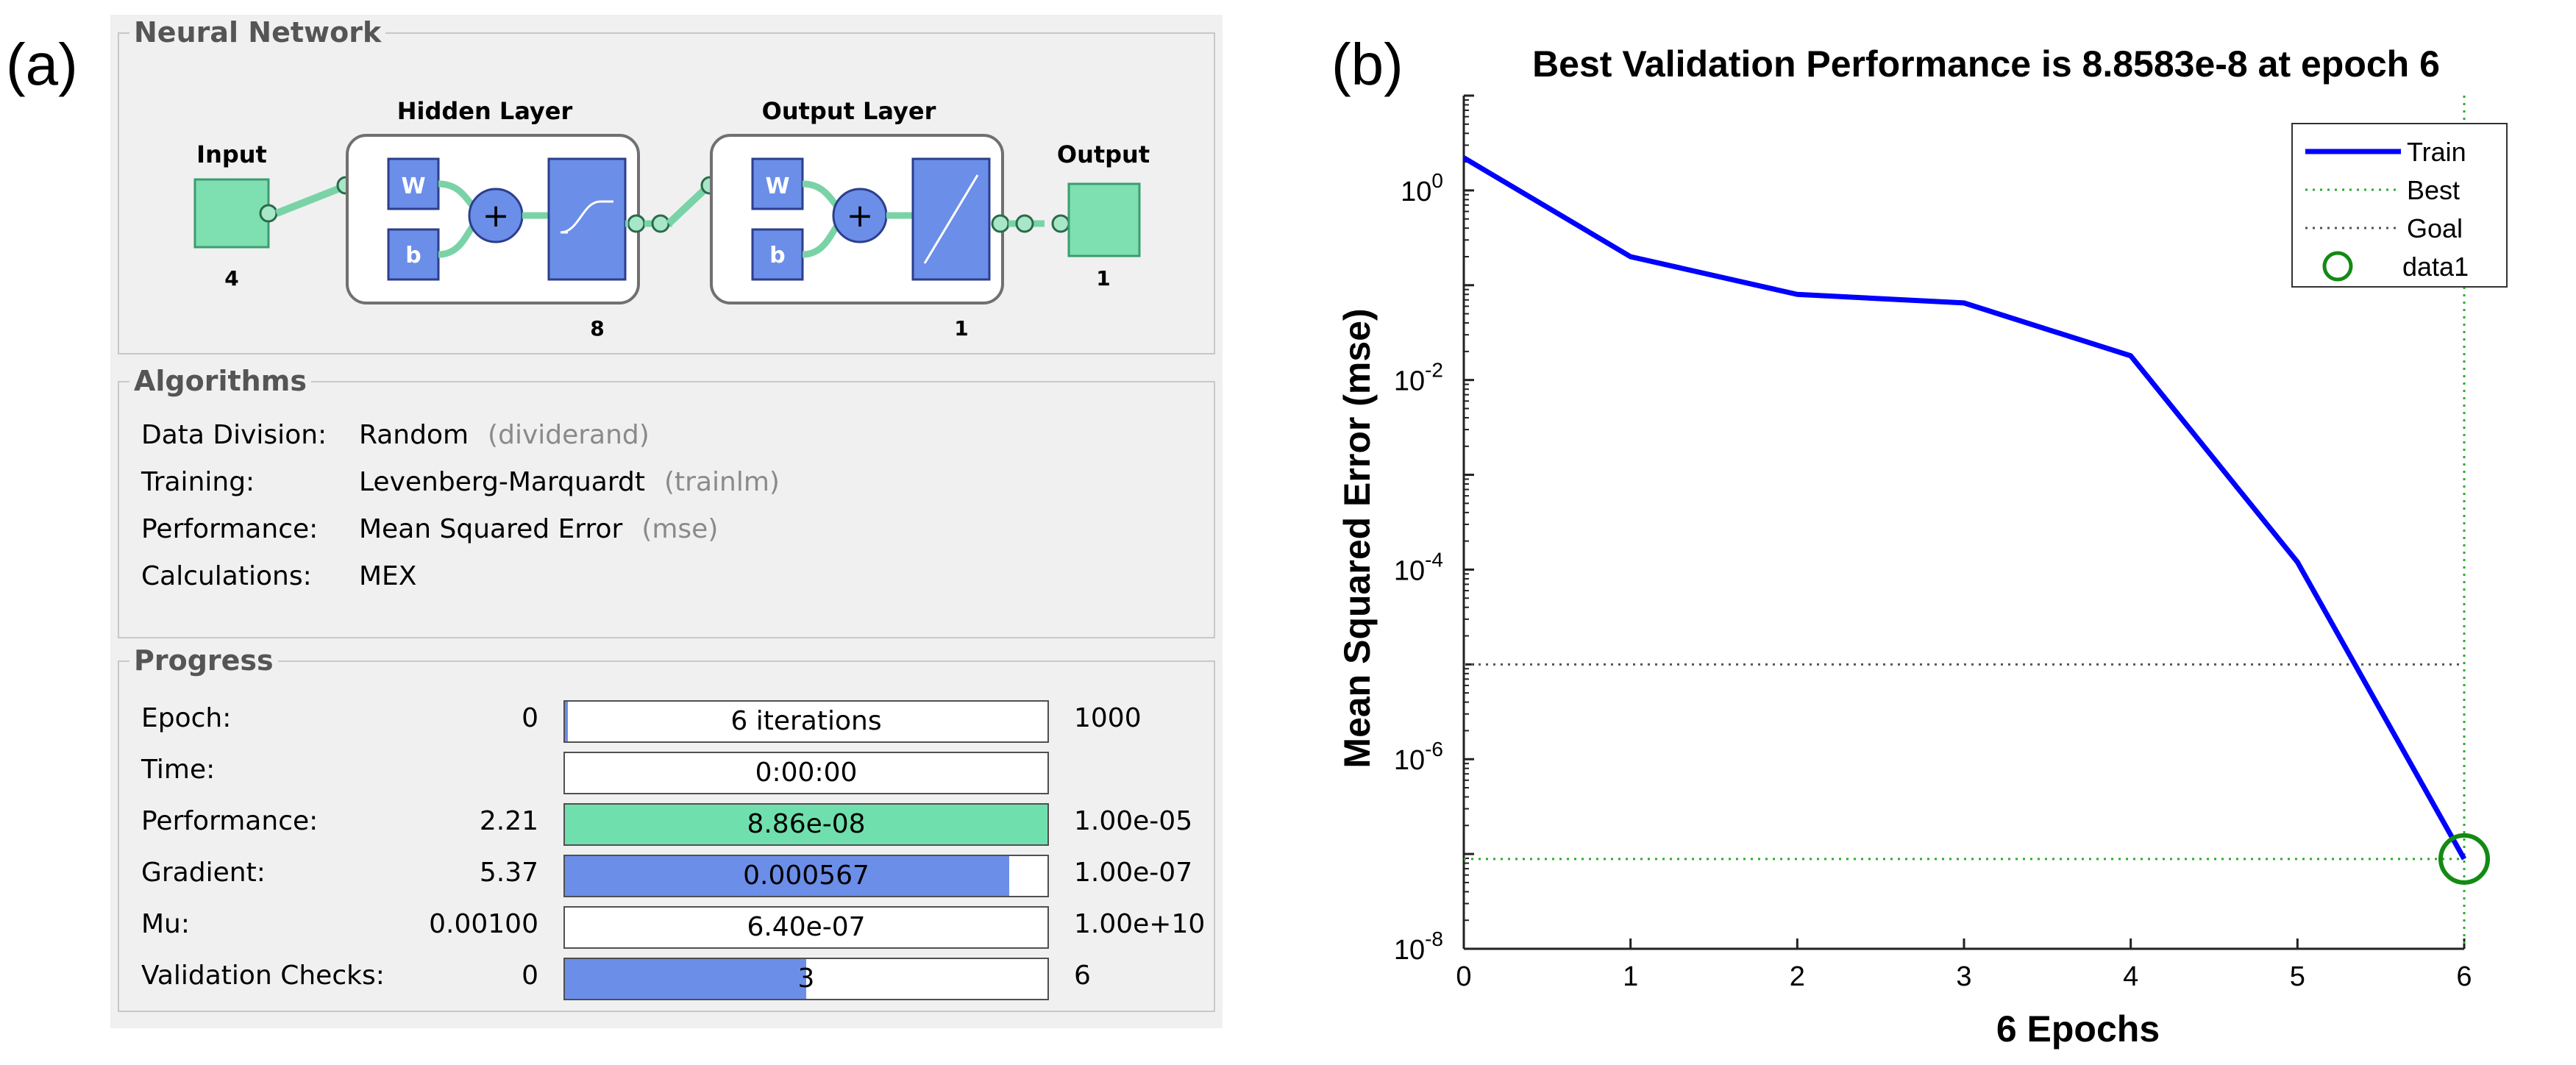  I want to click on output-block, so click(1104, 219).